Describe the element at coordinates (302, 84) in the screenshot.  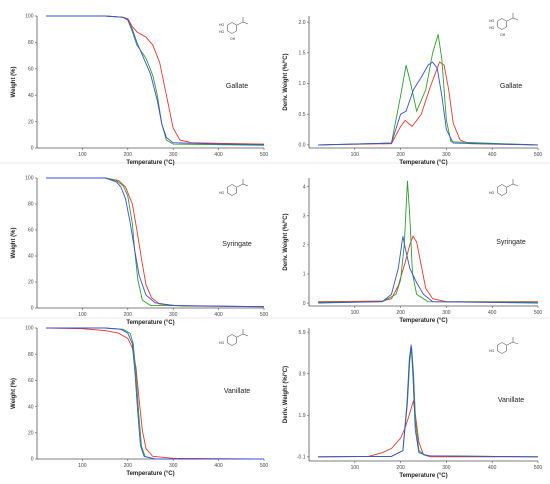
I see `y-tick-label: 1.0` at that location.